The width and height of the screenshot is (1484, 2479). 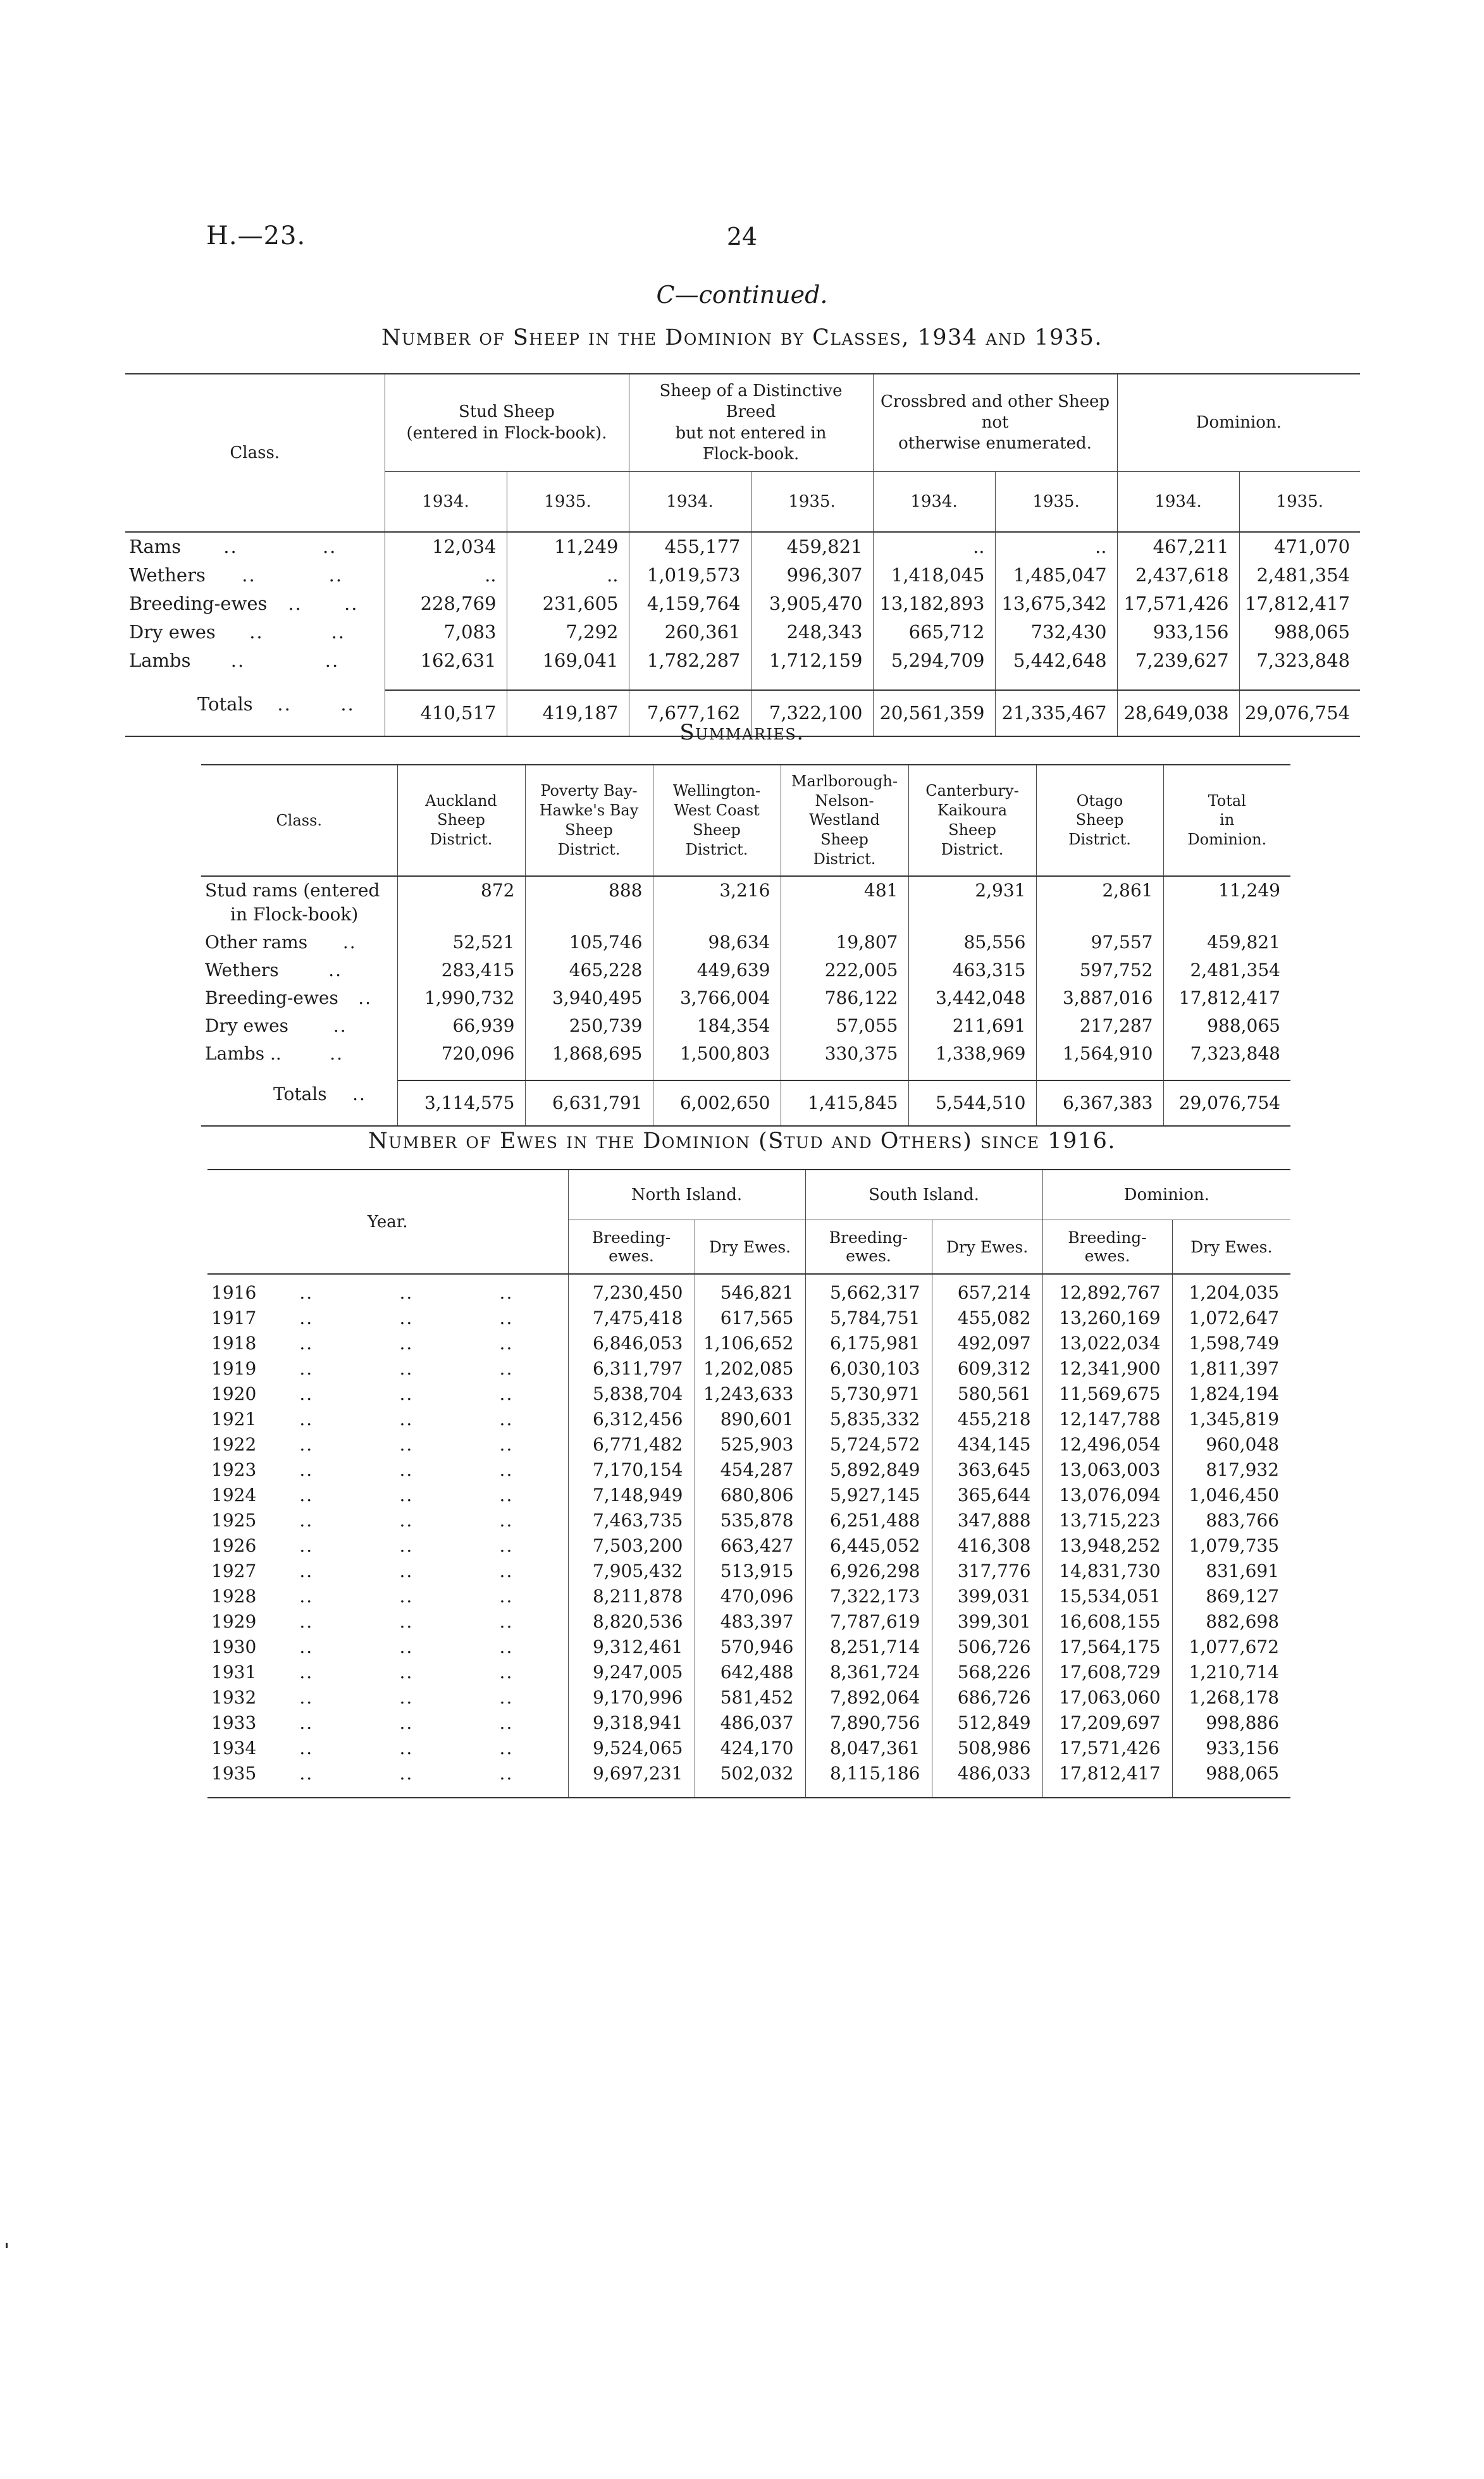 I want to click on value-cell: 13,063,003, so click(x=1107, y=1470).